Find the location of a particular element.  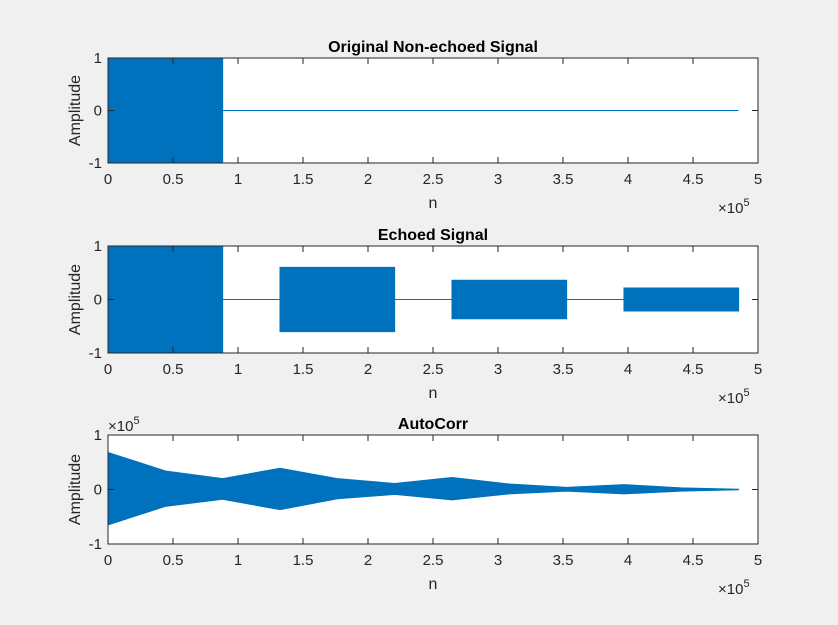

chart-title: Echoed Signal is located at coordinates (433, 235).